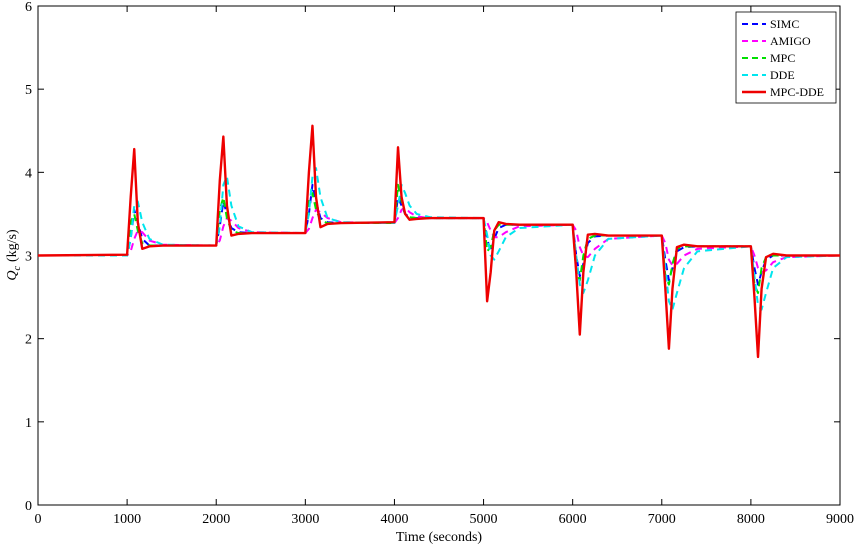 This screenshot has height=547, width=858. I want to click on x-tick-label: 5000, so click(484, 519).